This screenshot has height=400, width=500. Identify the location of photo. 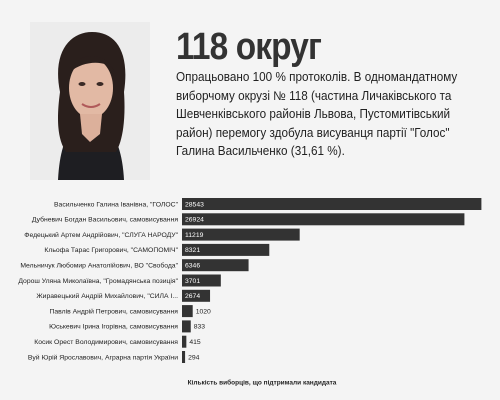
(90, 101).